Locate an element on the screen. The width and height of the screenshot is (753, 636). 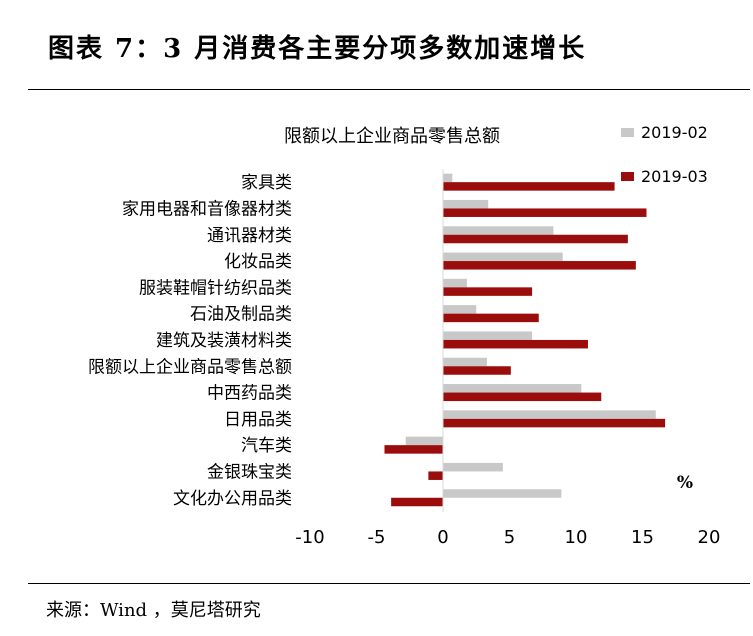
category-label: 服装鞋帽针纺织品类 is located at coordinates (215, 288).